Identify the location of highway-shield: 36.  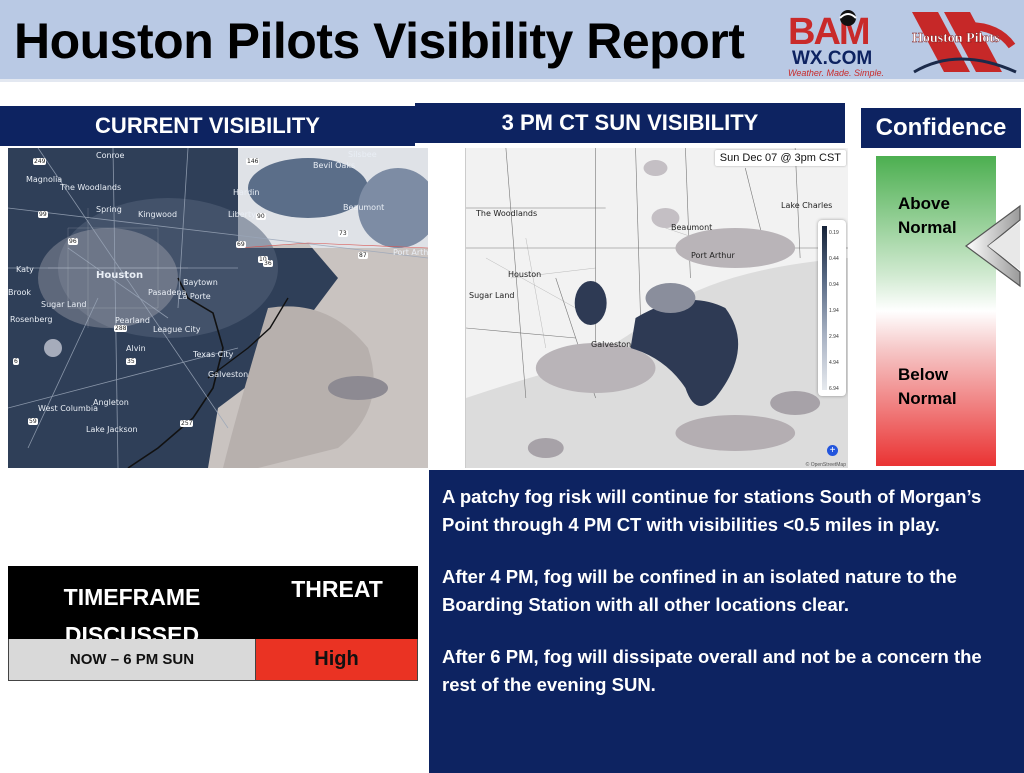
(268, 263).